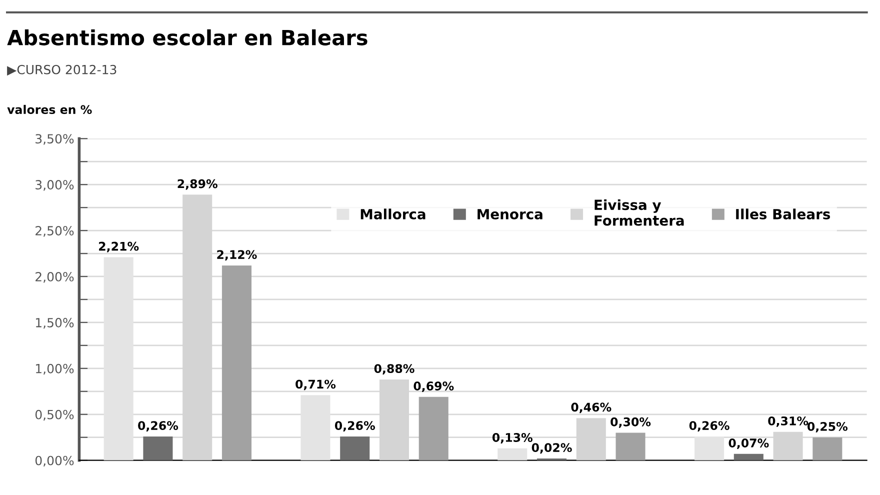 This screenshot has width=880, height=495. I want to click on y-tick-label: 1,00%, so click(55, 369).